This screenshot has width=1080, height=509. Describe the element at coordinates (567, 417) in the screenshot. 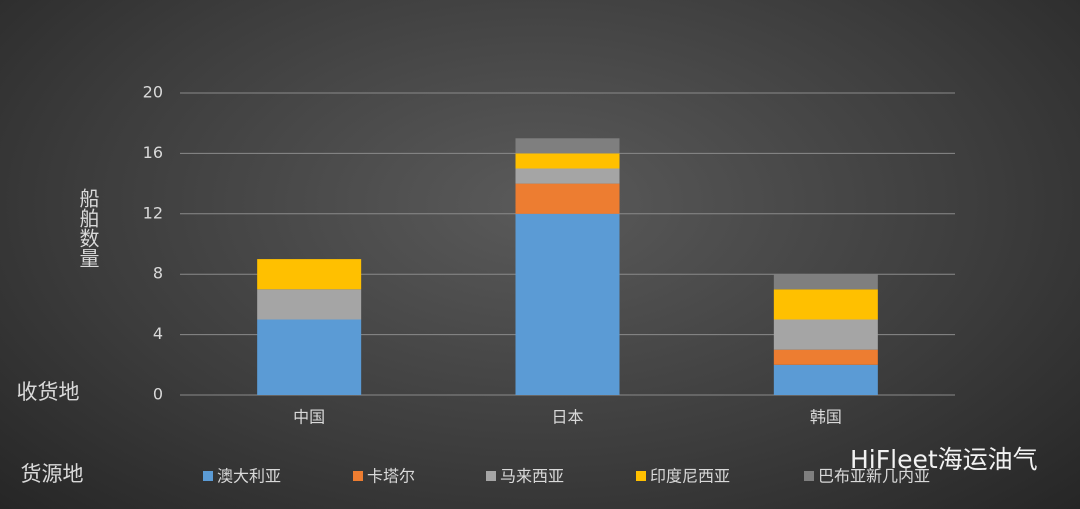

I see `x-tick-label: 日本` at that location.